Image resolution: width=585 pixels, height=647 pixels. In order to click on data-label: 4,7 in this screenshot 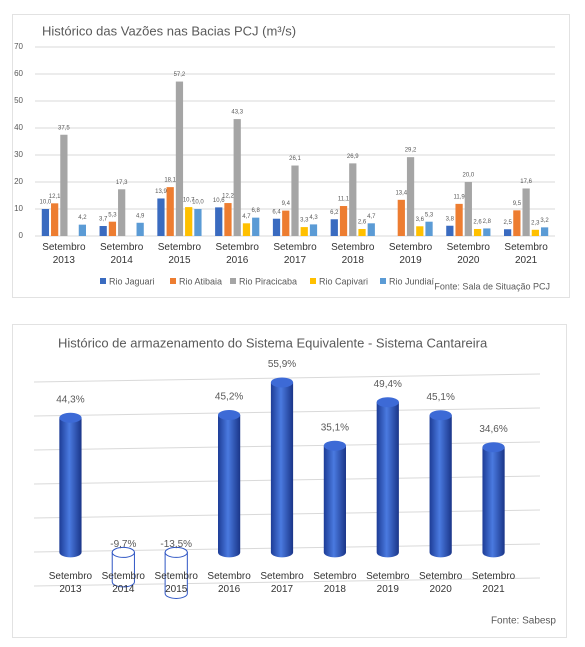, I will do `click(246, 217)`.